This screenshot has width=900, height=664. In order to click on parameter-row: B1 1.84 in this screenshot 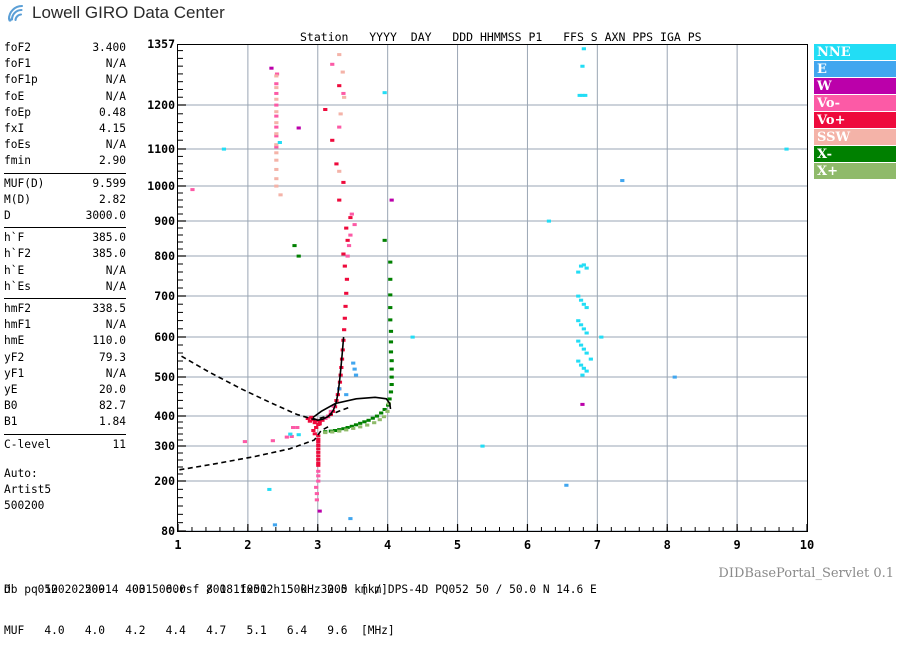, I will do `click(65, 422)`.